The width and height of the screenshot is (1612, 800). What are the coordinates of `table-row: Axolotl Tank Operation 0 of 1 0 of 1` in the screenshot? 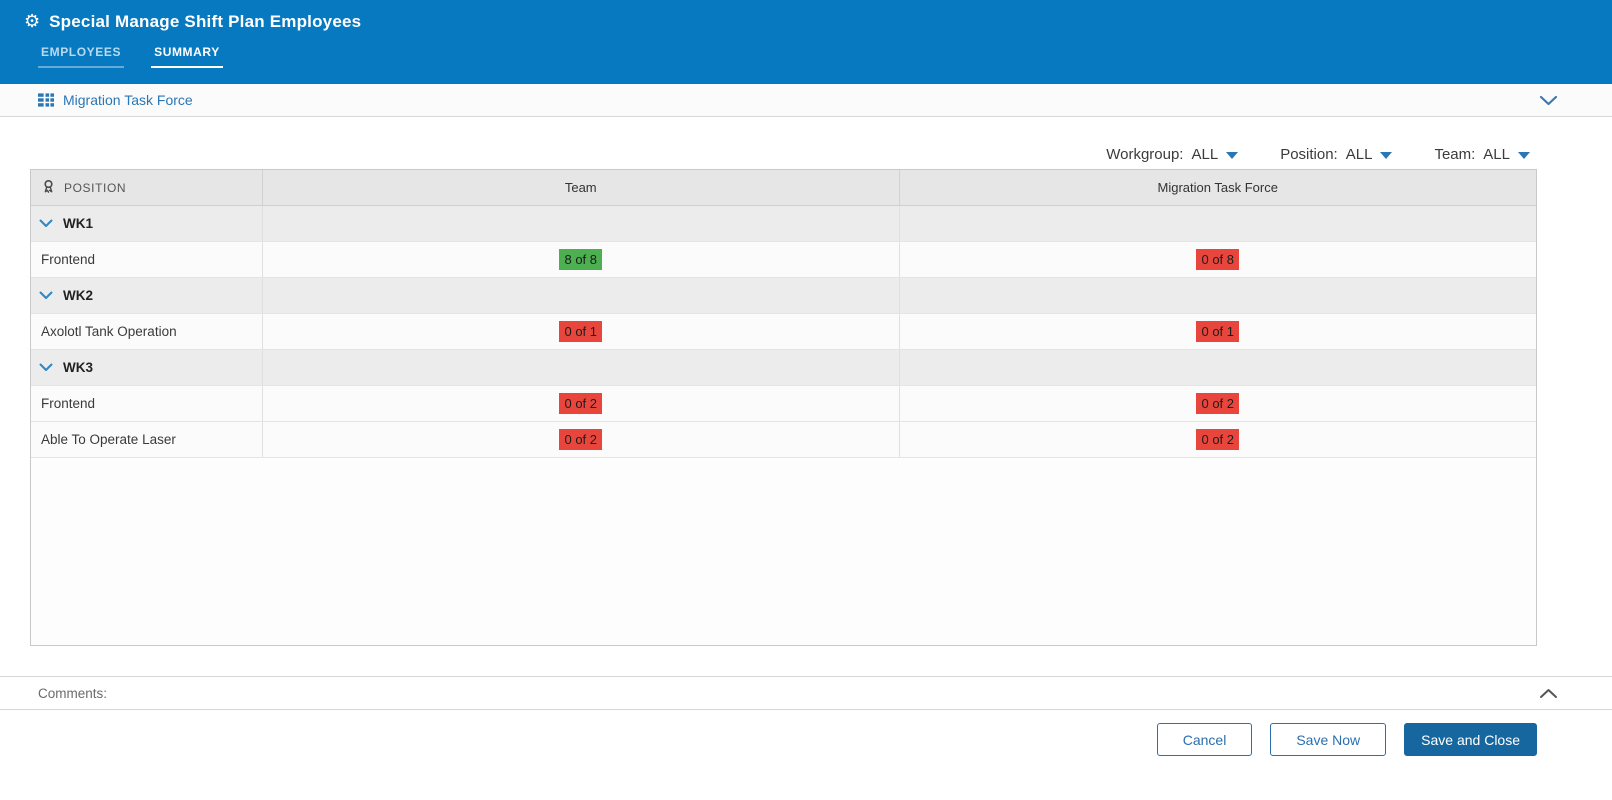 It's located at (783, 332).